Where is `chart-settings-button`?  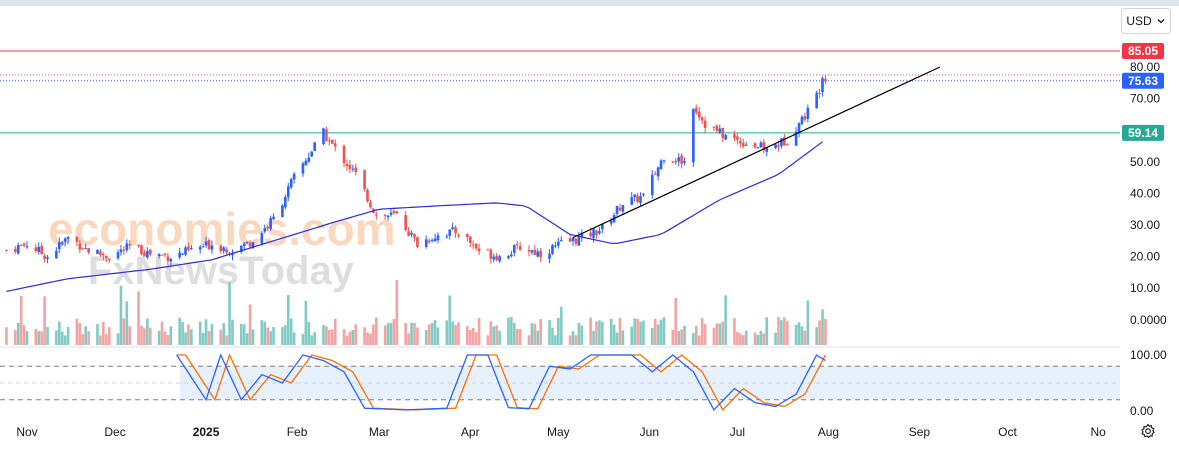
chart-settings-button is located at coordinates (1148, 431).